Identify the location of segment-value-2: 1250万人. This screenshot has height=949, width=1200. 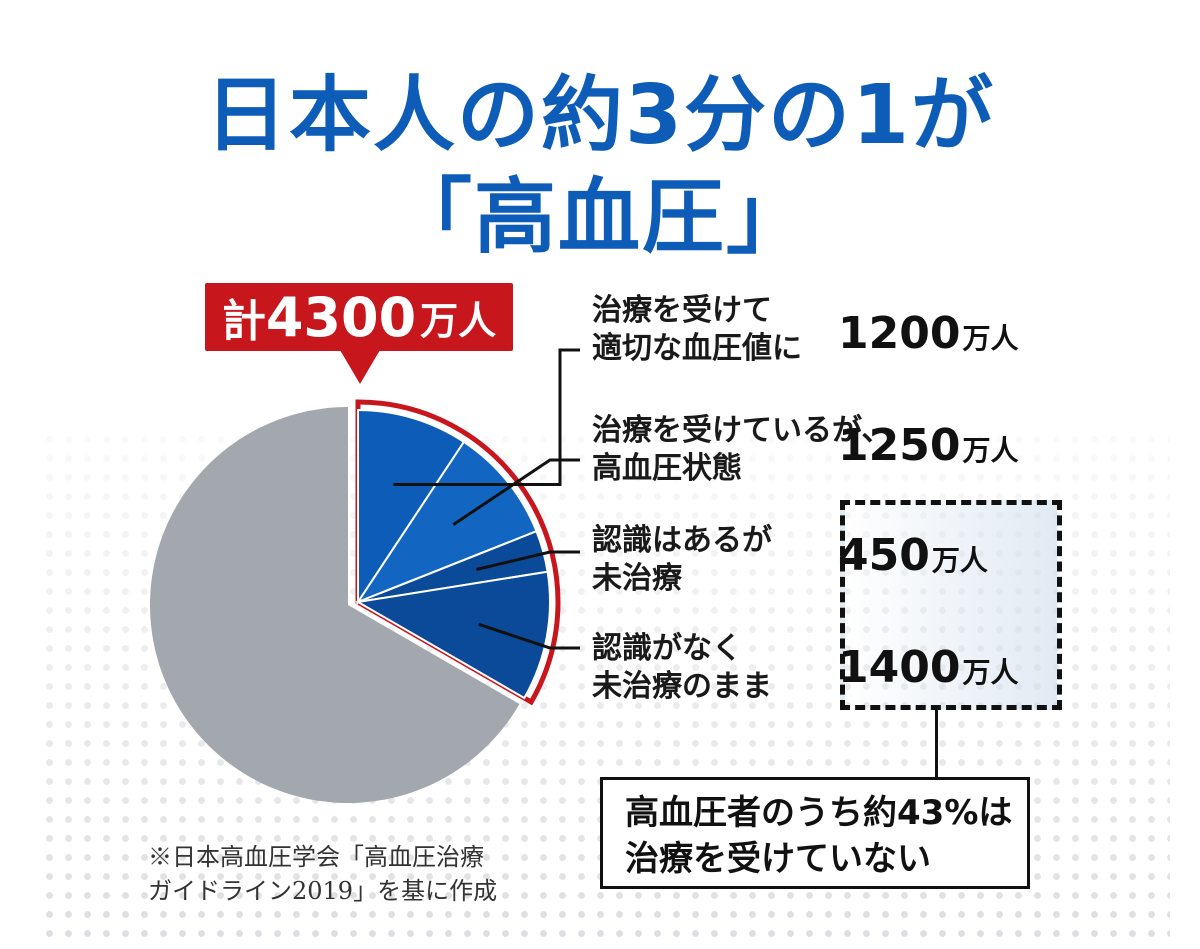
(928, 445).